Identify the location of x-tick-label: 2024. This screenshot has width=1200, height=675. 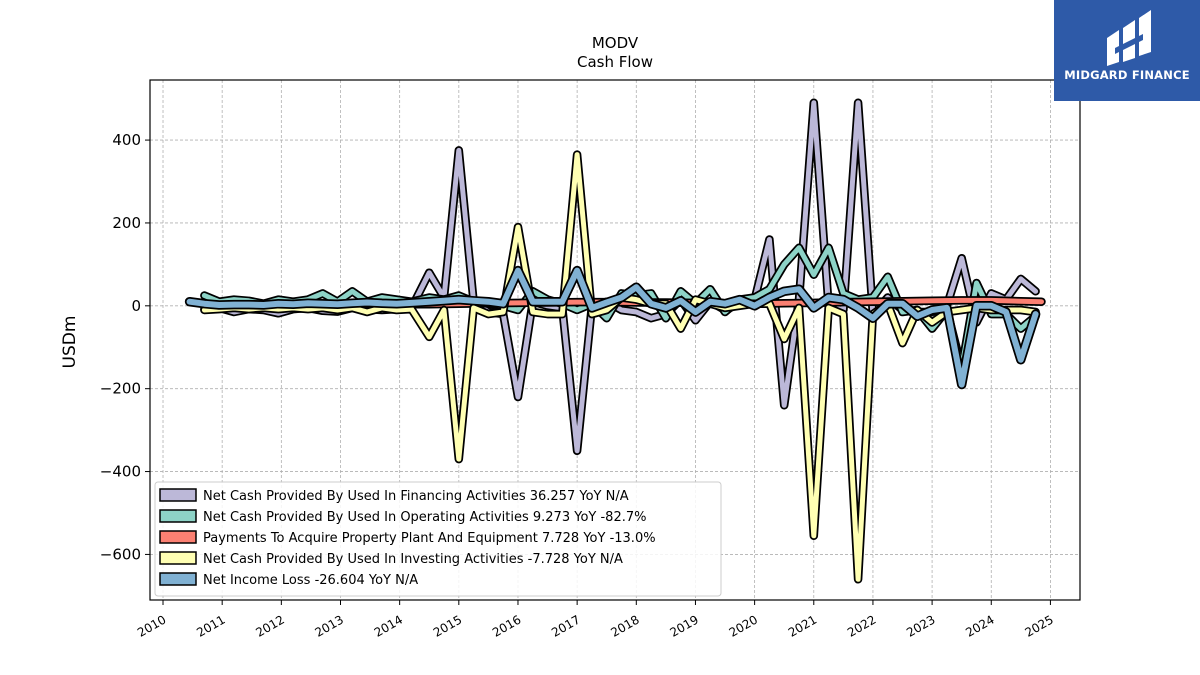
(979, 625).